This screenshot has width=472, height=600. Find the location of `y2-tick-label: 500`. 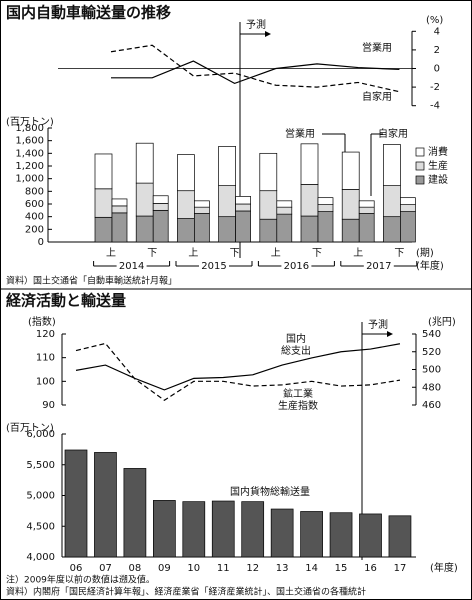

y2-tick-label: 500 is located at coordinates (431, 370).